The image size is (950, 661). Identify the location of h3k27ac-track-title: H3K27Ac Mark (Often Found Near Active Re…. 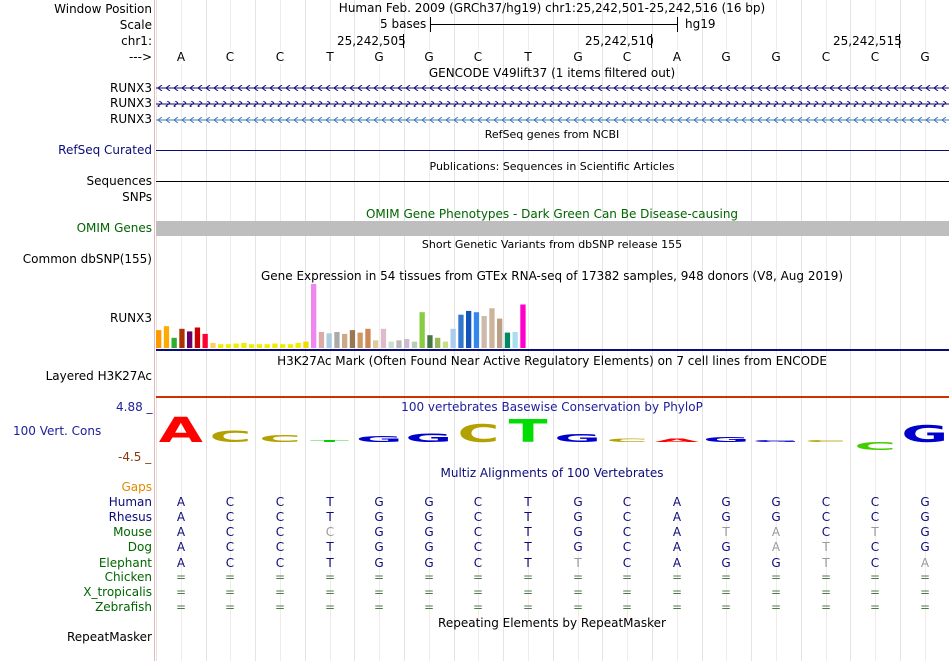
(552, 361).